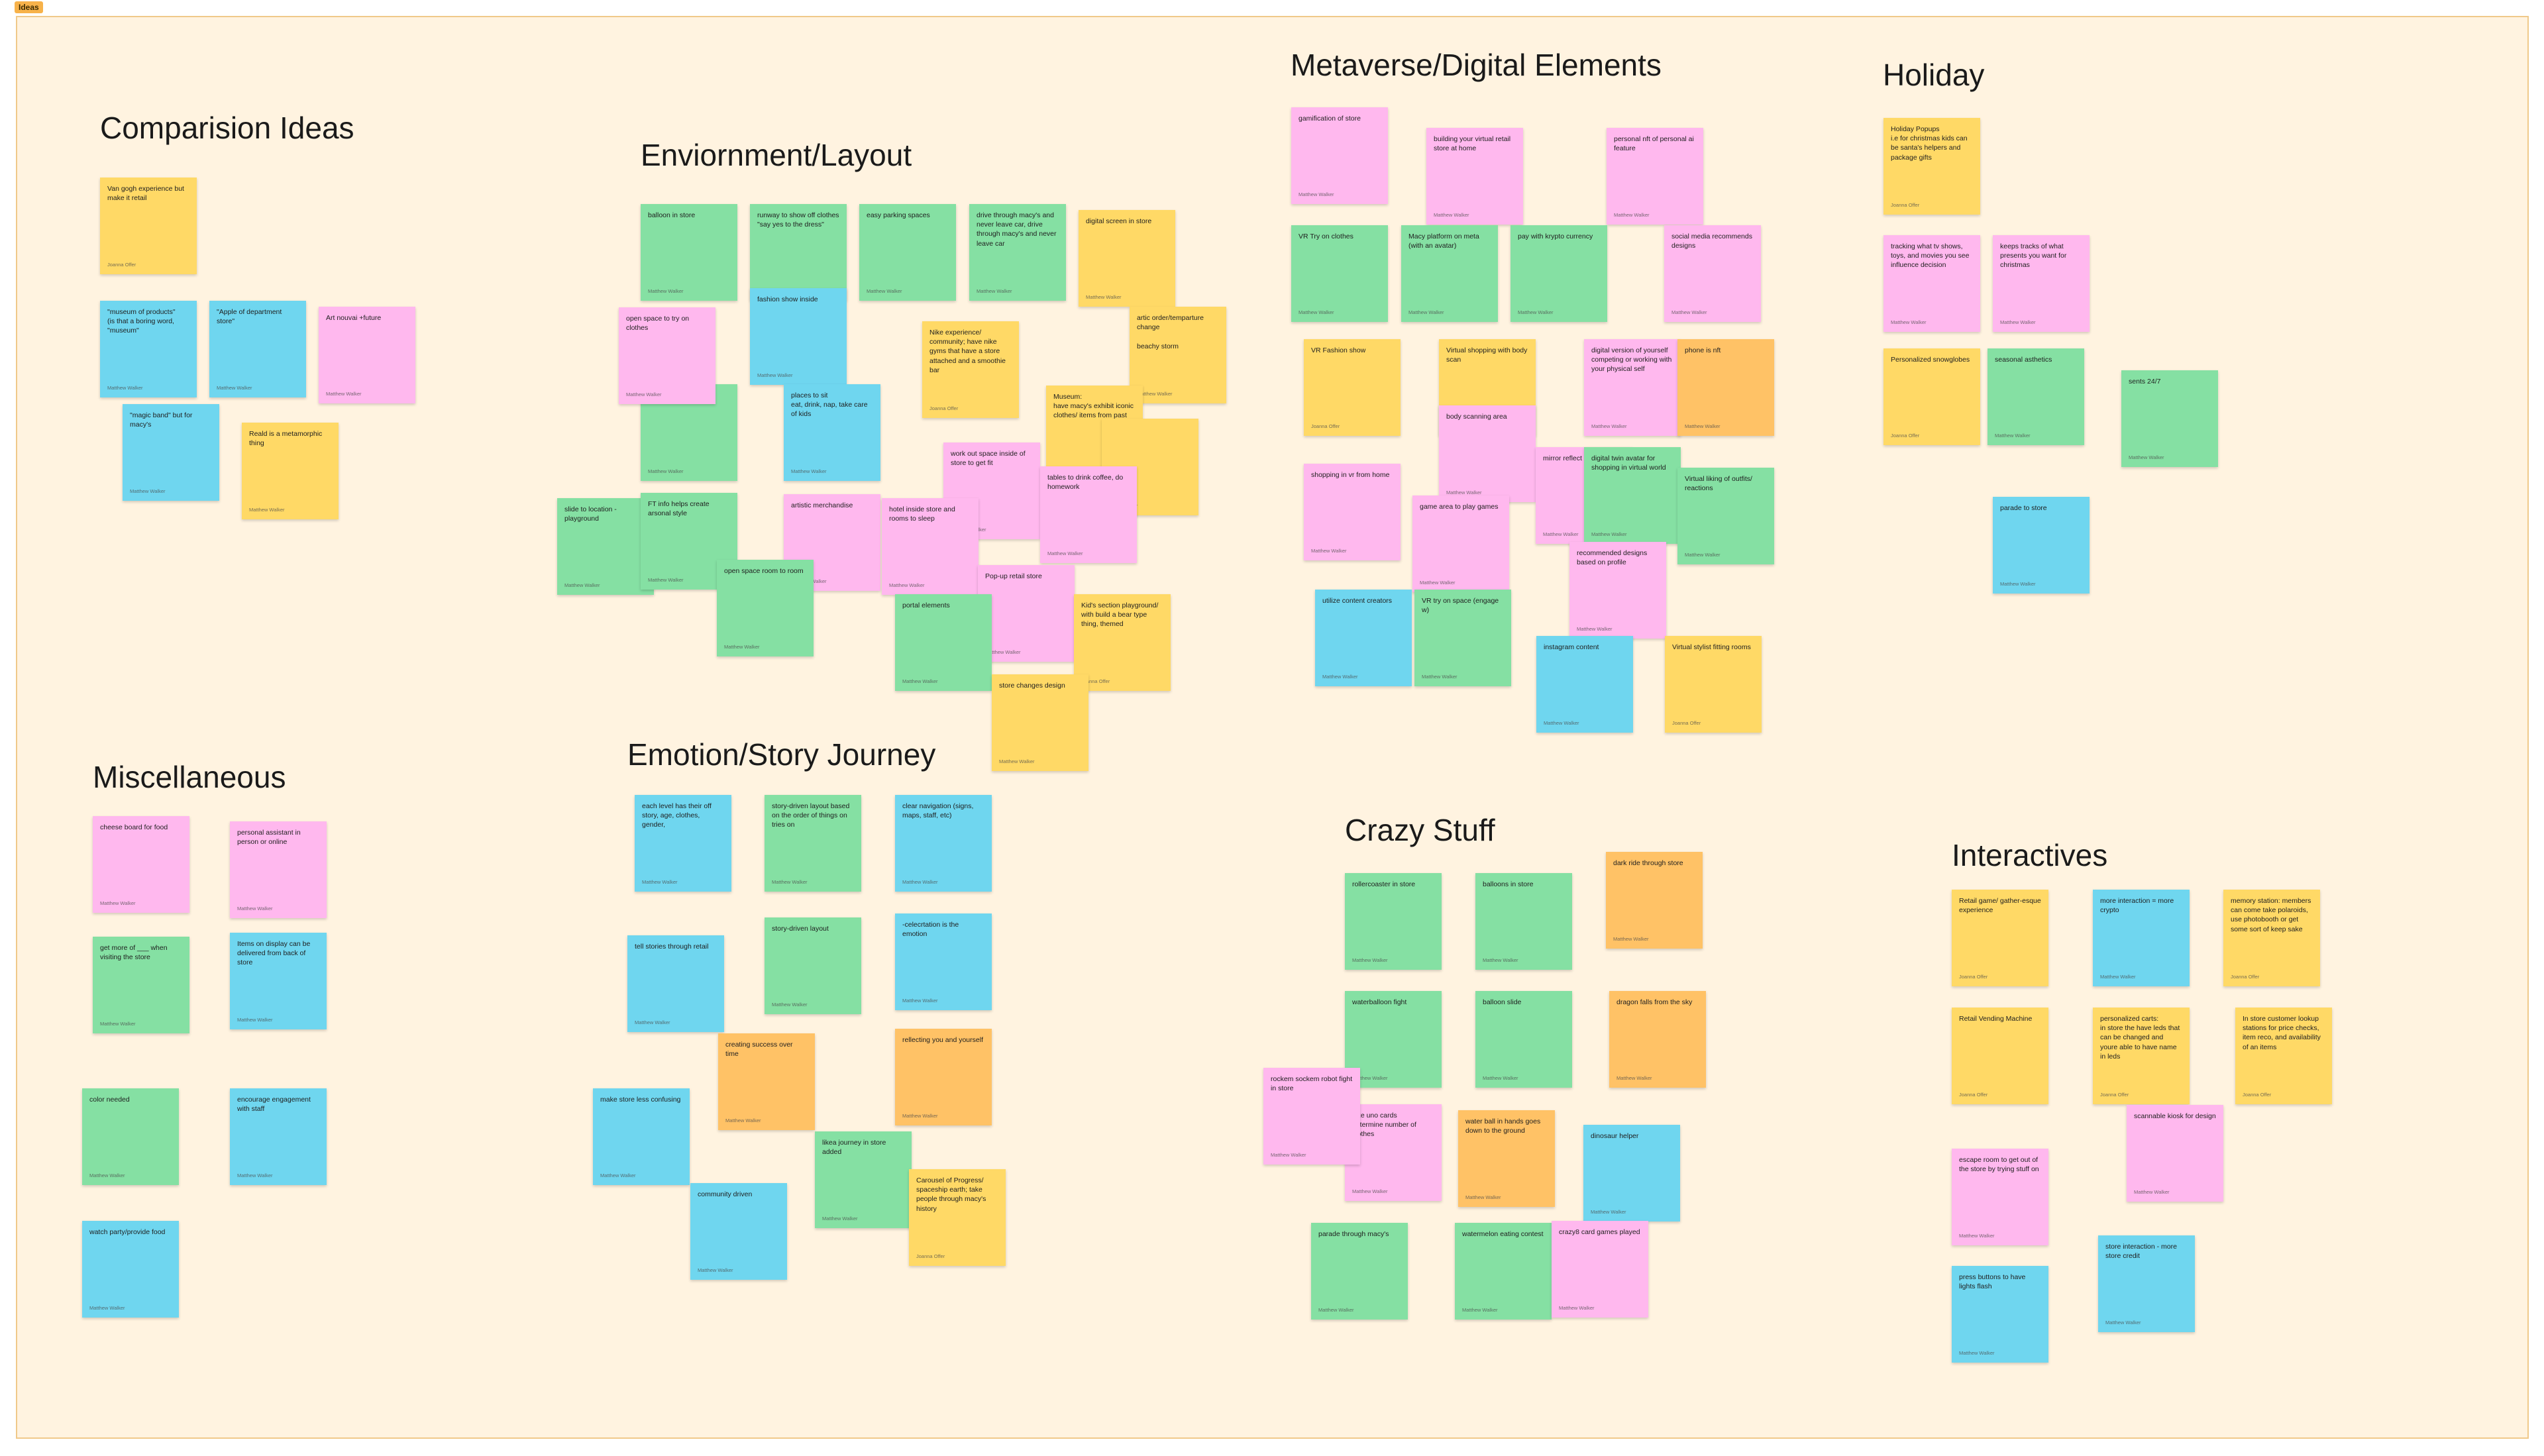 The image size is (2544, 1456). Describe the element at coordinates (766, 1081) in the screenshot. I see `sticky-note: creating success over time Matthew Walker` at that location.